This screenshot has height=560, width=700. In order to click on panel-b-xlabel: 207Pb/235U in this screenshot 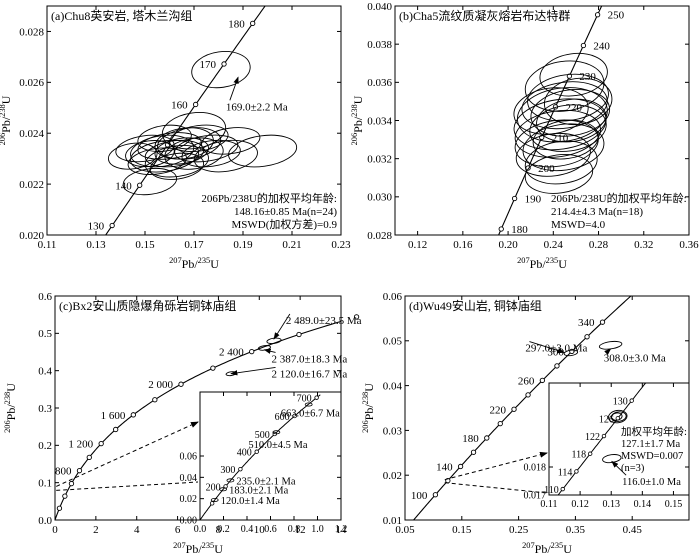, I will do `click(542, 263)`.